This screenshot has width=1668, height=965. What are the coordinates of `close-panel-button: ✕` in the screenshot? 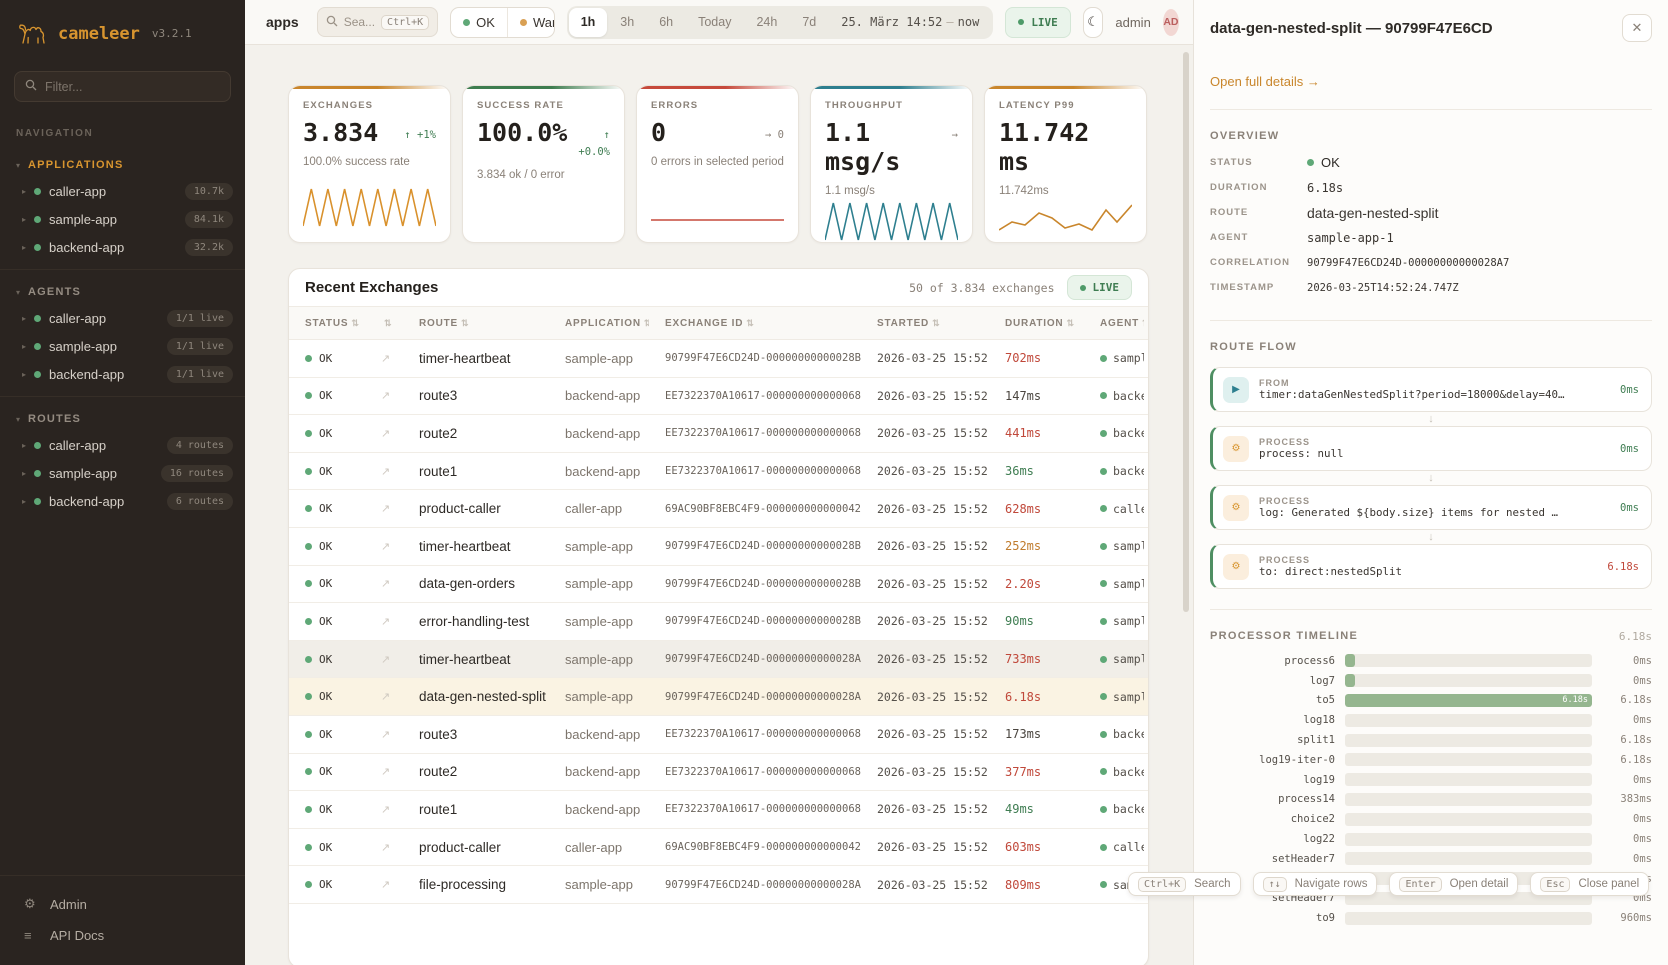 It's located at (1637, 28).